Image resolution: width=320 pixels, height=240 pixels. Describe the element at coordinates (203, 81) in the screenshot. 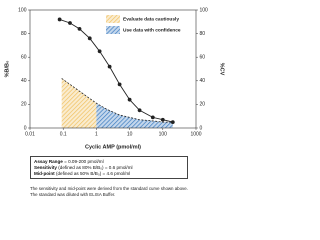

I see `y2-tick-label: 40` at that location.